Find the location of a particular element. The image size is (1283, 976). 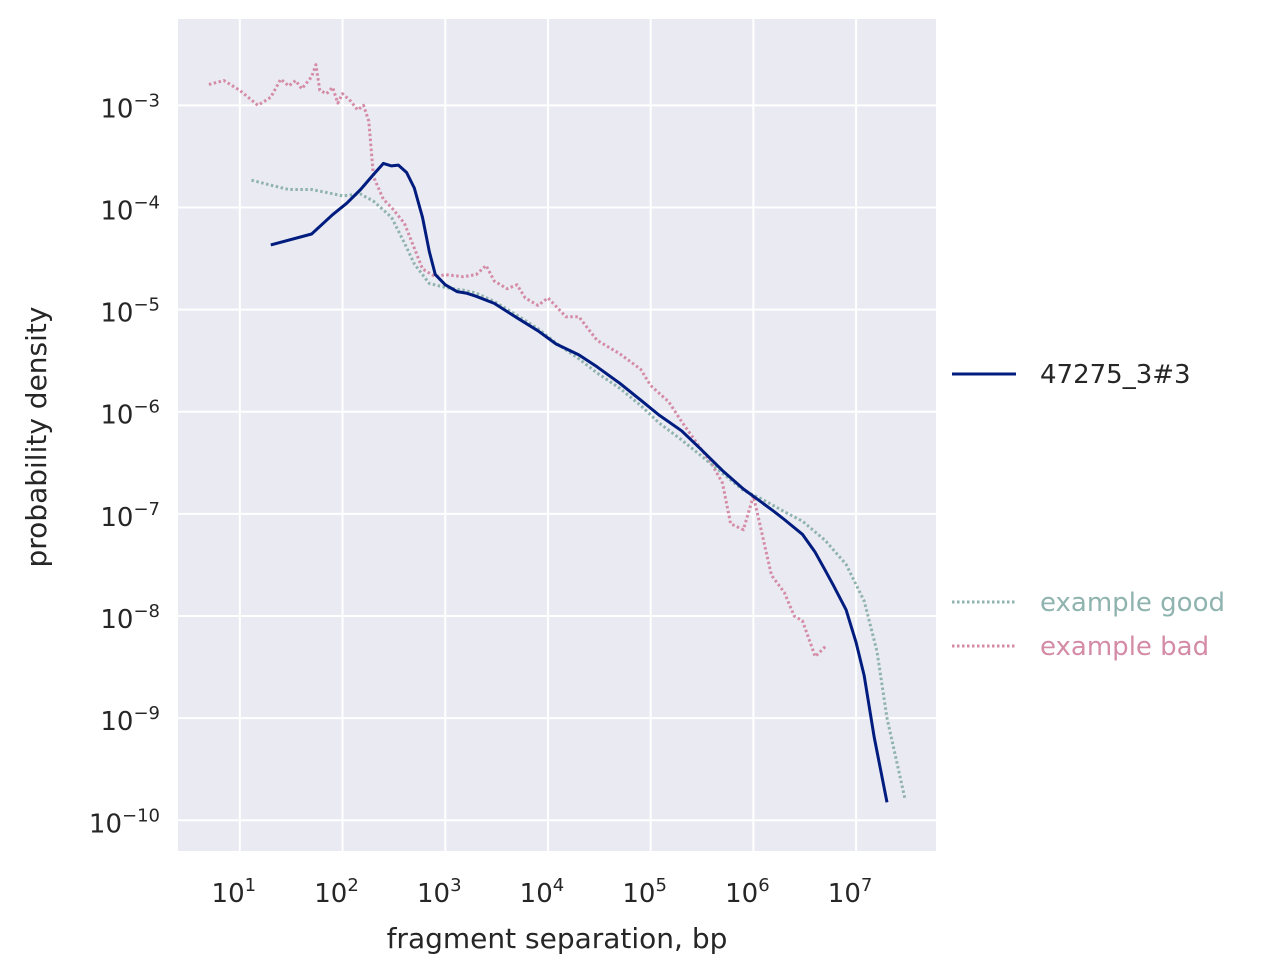

x-tick-label: 10² is located at coordinates (336, 892).